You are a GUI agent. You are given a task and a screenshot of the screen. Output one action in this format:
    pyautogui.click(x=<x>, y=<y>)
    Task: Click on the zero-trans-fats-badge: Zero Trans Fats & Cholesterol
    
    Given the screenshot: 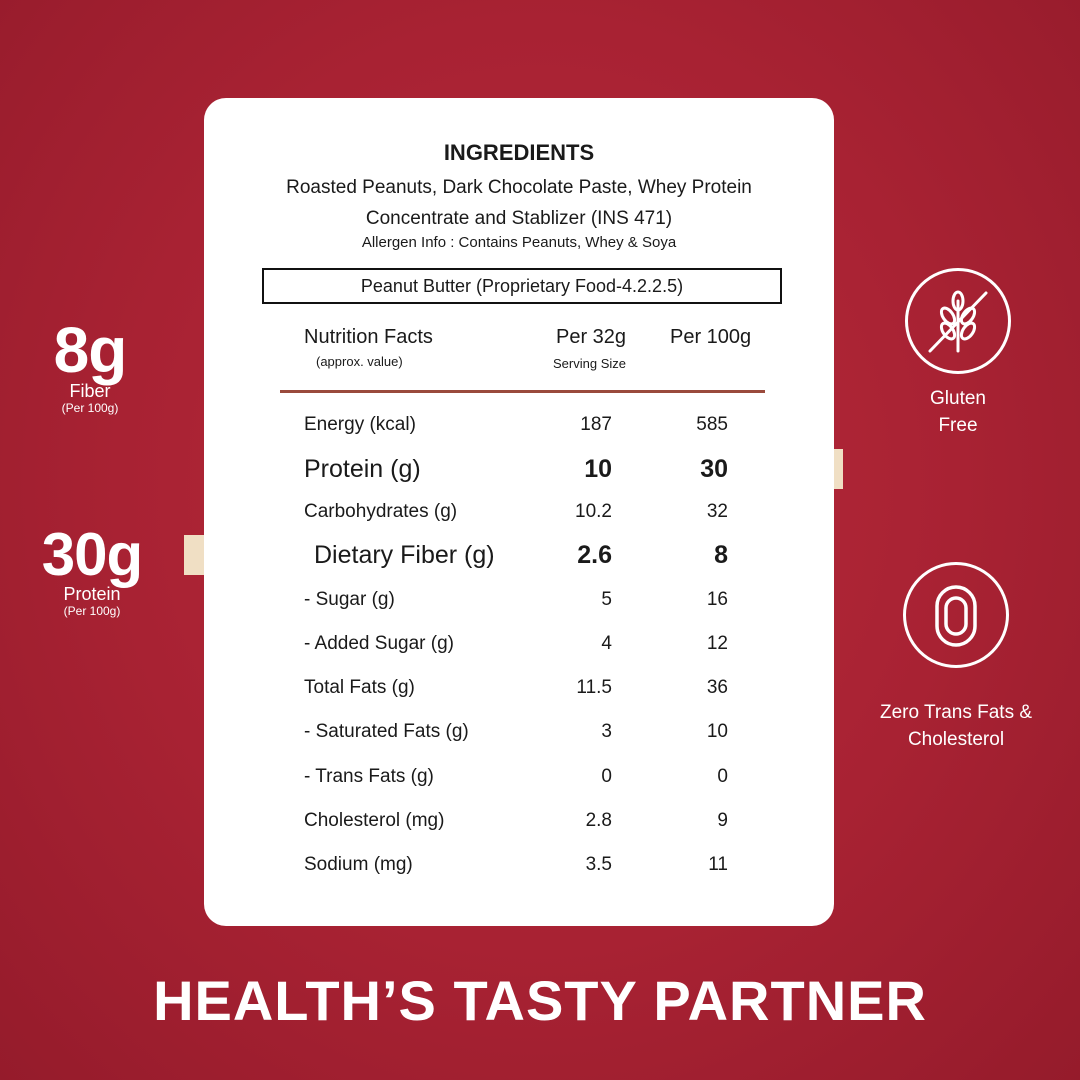 What is the action you would take?
    pyautogui.click(x=956, y=657)
    